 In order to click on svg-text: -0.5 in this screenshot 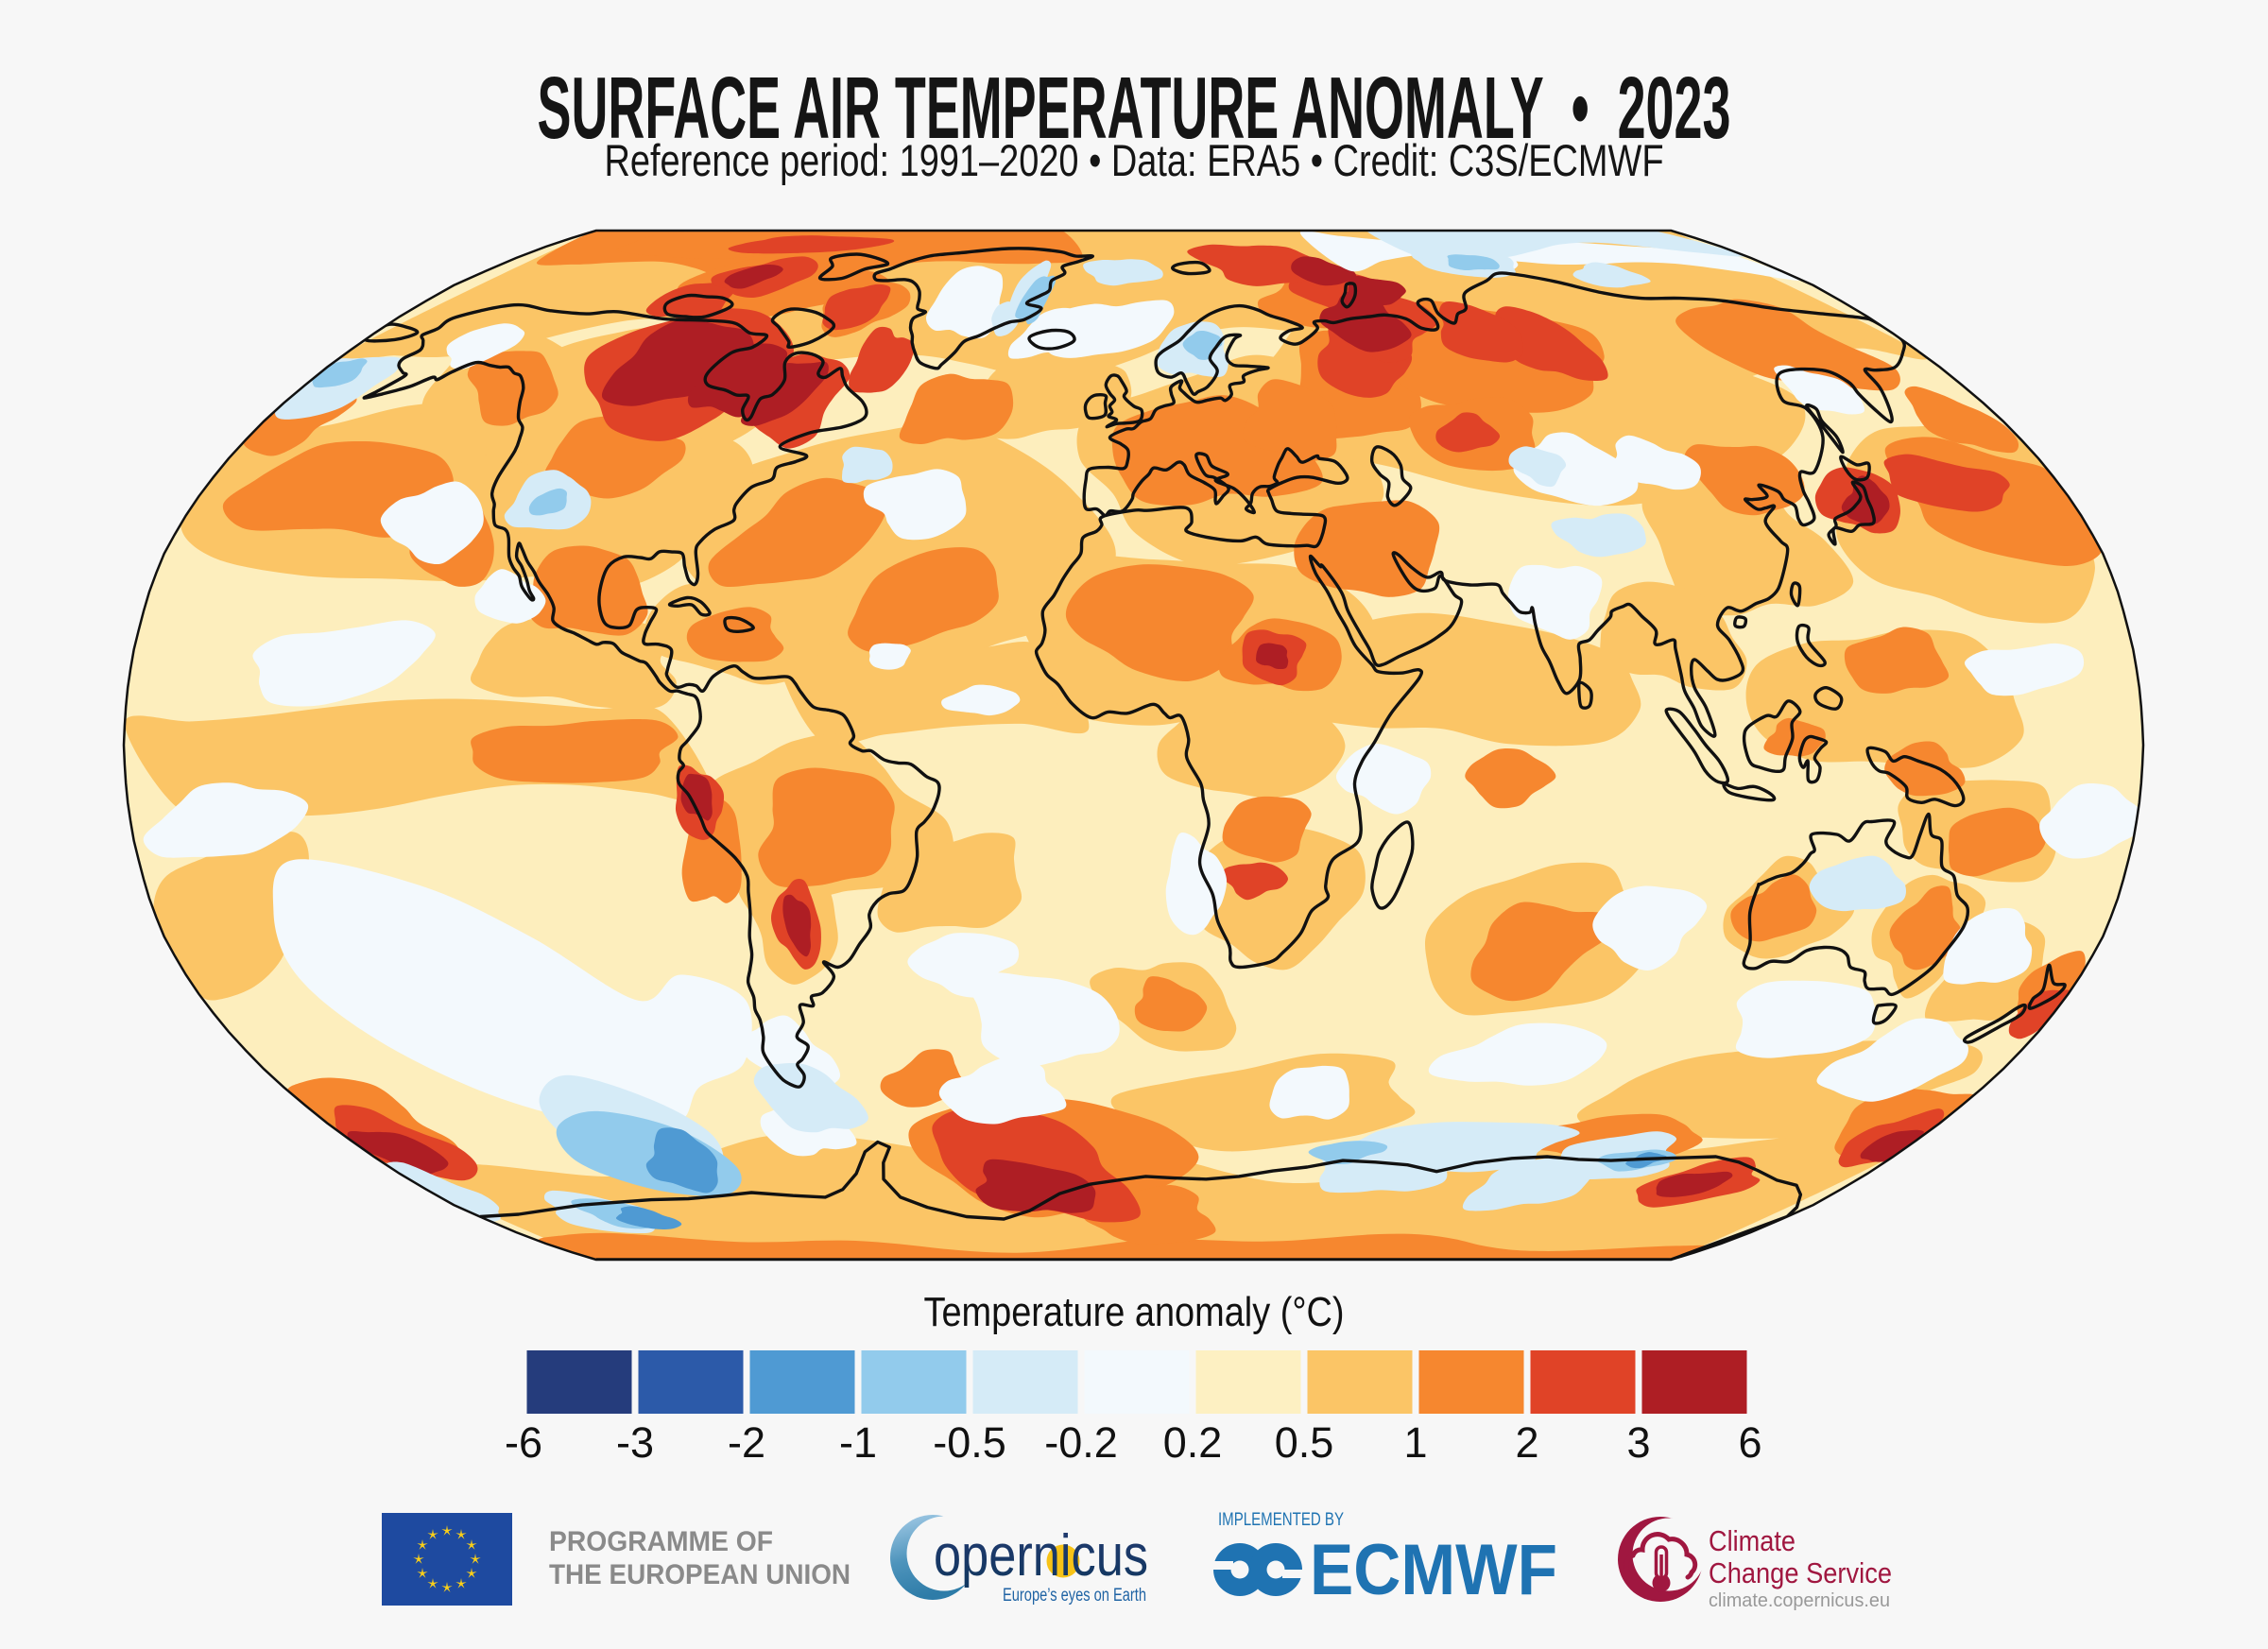, I will do `click(969, 1443)`.